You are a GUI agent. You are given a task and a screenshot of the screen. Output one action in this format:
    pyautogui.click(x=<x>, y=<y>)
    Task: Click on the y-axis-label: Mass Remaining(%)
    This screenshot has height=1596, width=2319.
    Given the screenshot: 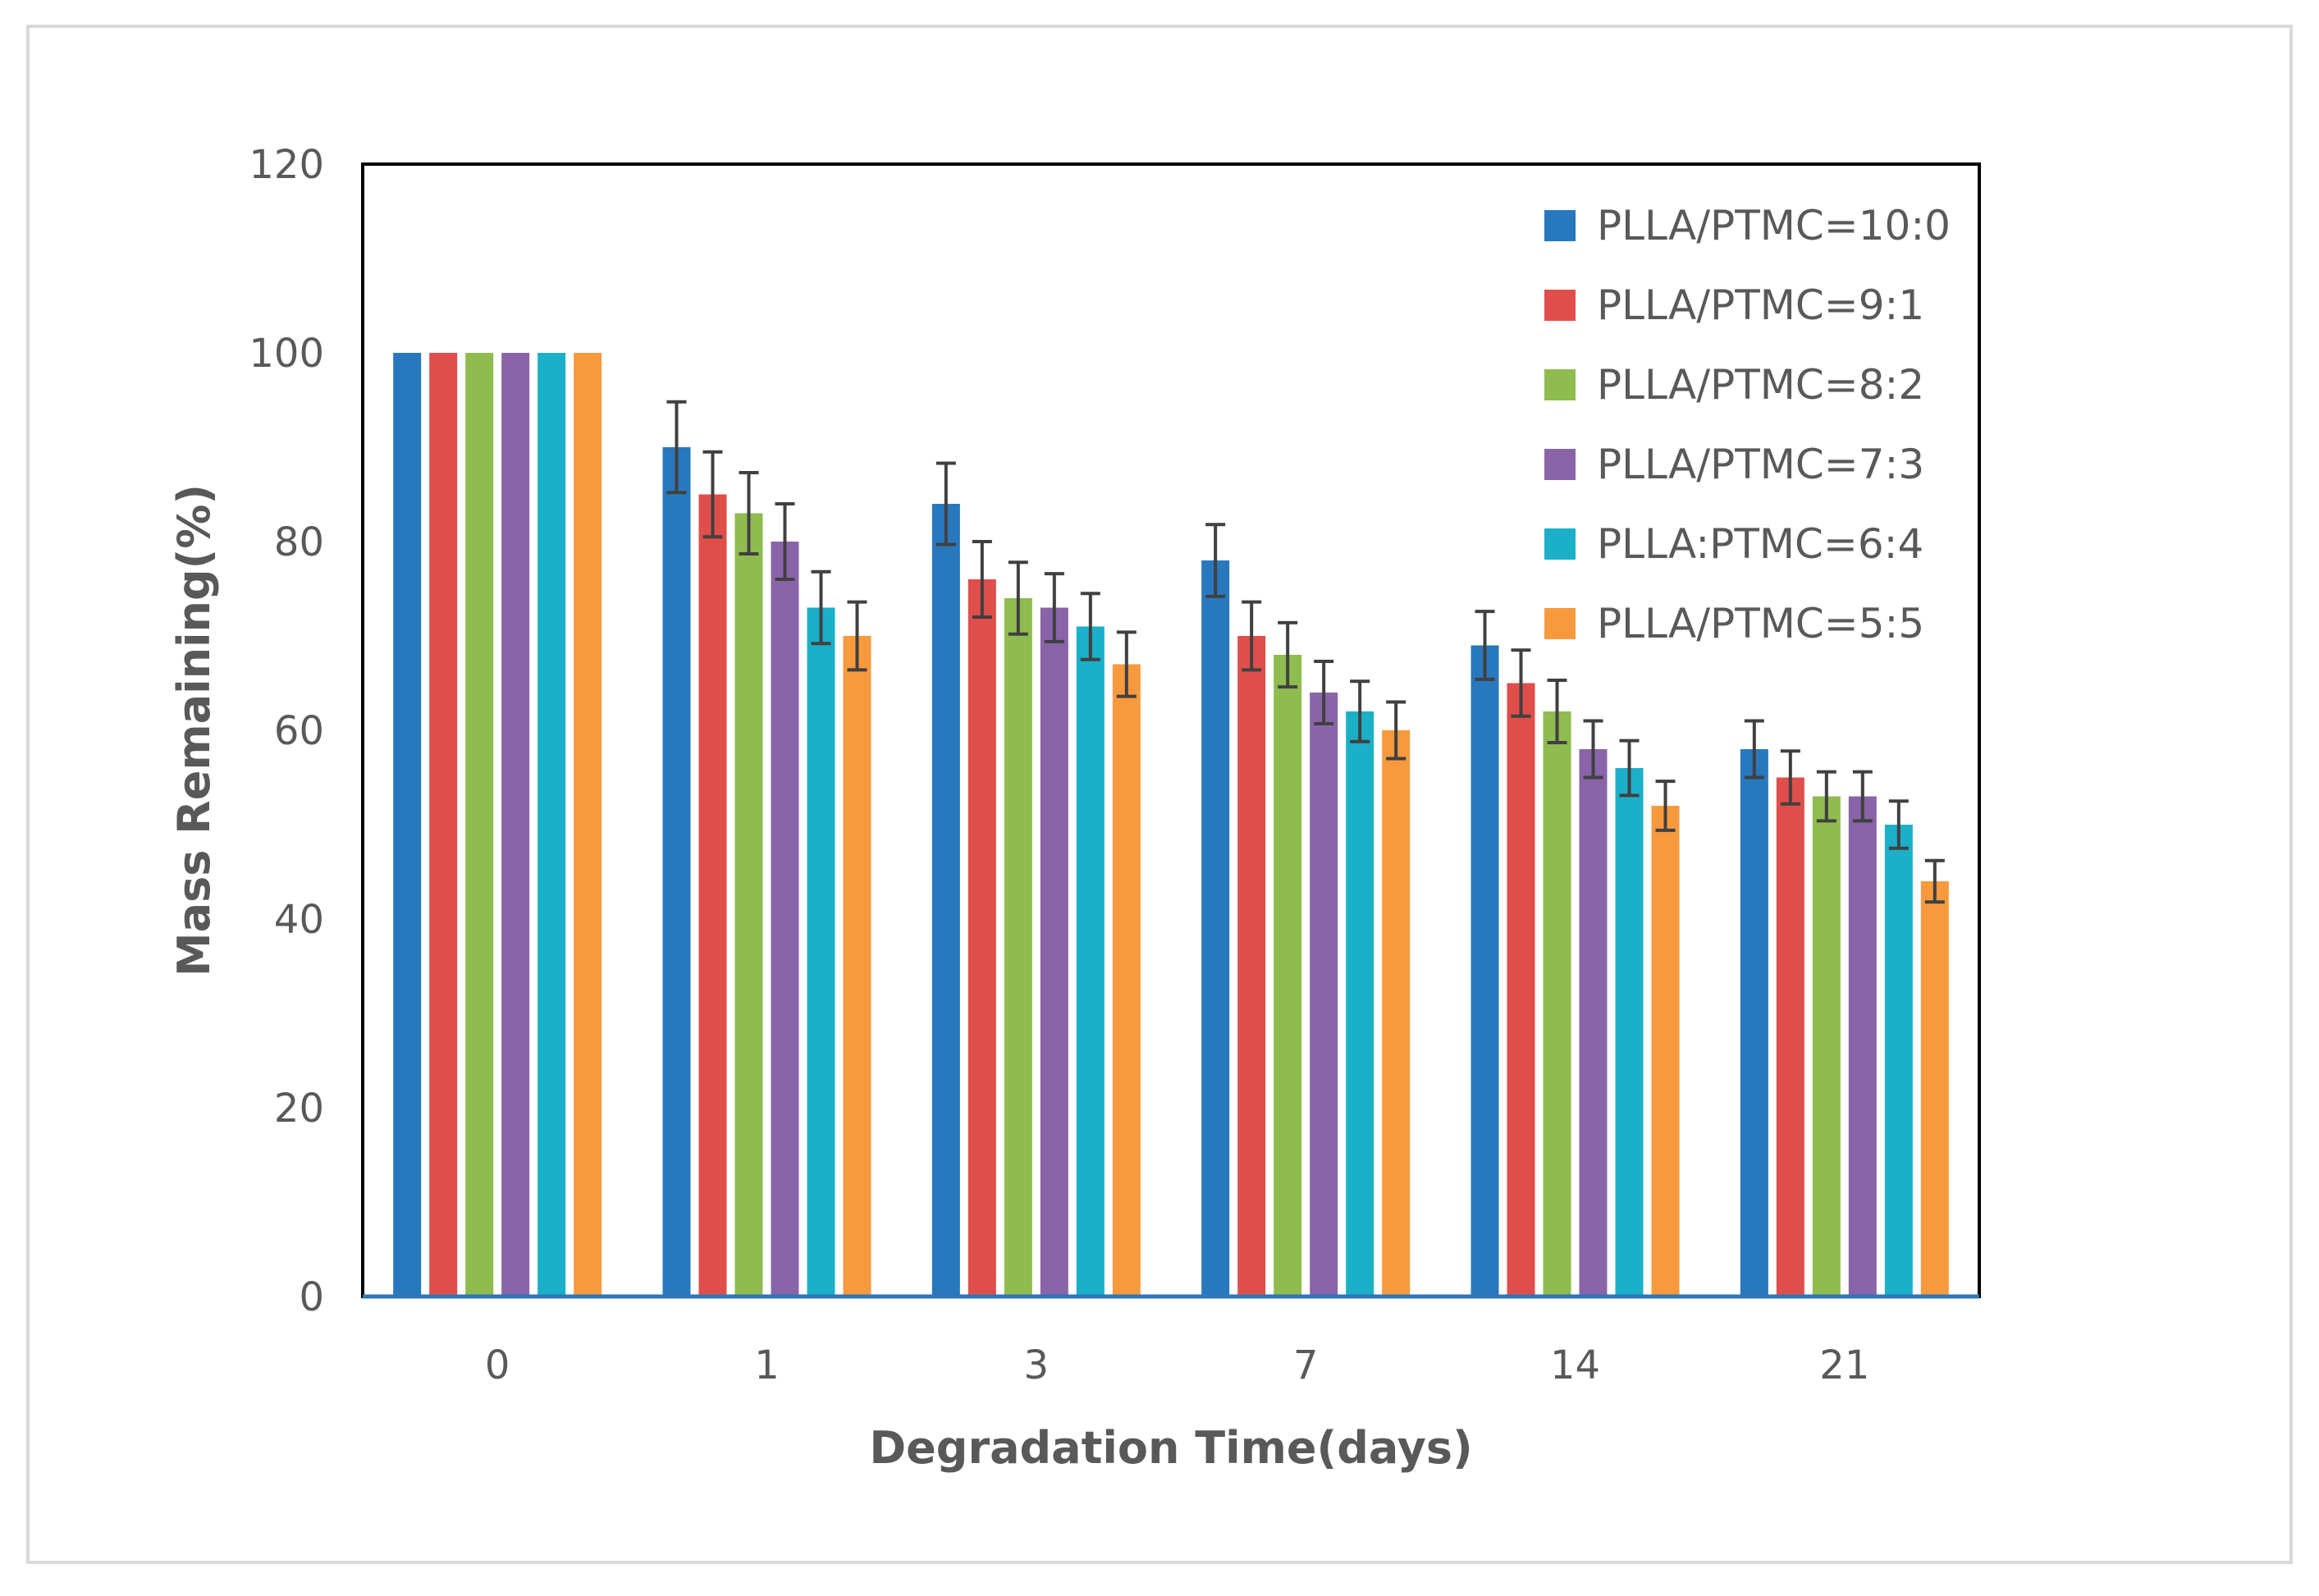 What is the action you would take?
    pyautogui.click(x=194, y=730)
    